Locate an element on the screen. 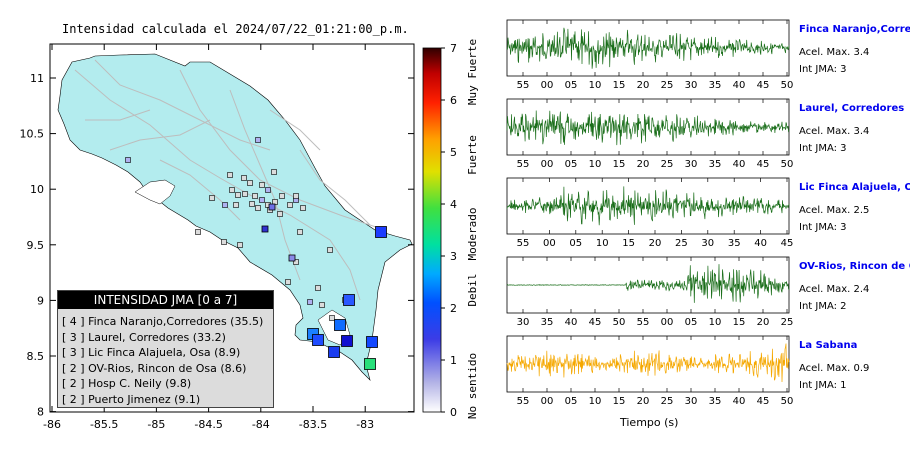  lat-tick-label: 11 is located at coordinates (37, 78).